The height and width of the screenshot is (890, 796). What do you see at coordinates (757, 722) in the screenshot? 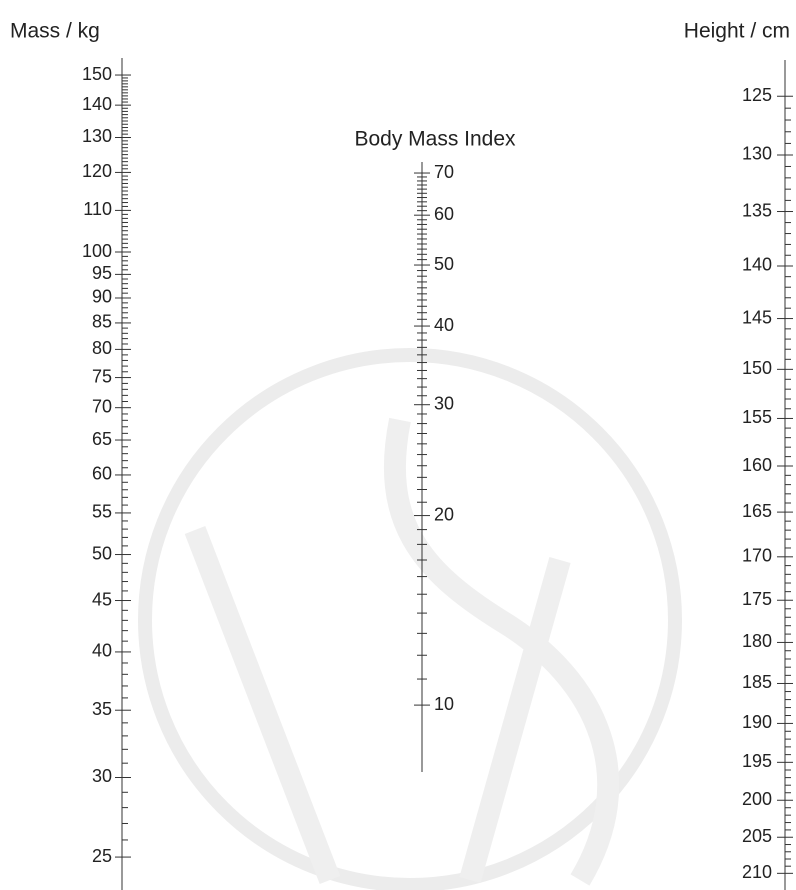
I see `tick-label: 190` at bounding box center [757, 722].